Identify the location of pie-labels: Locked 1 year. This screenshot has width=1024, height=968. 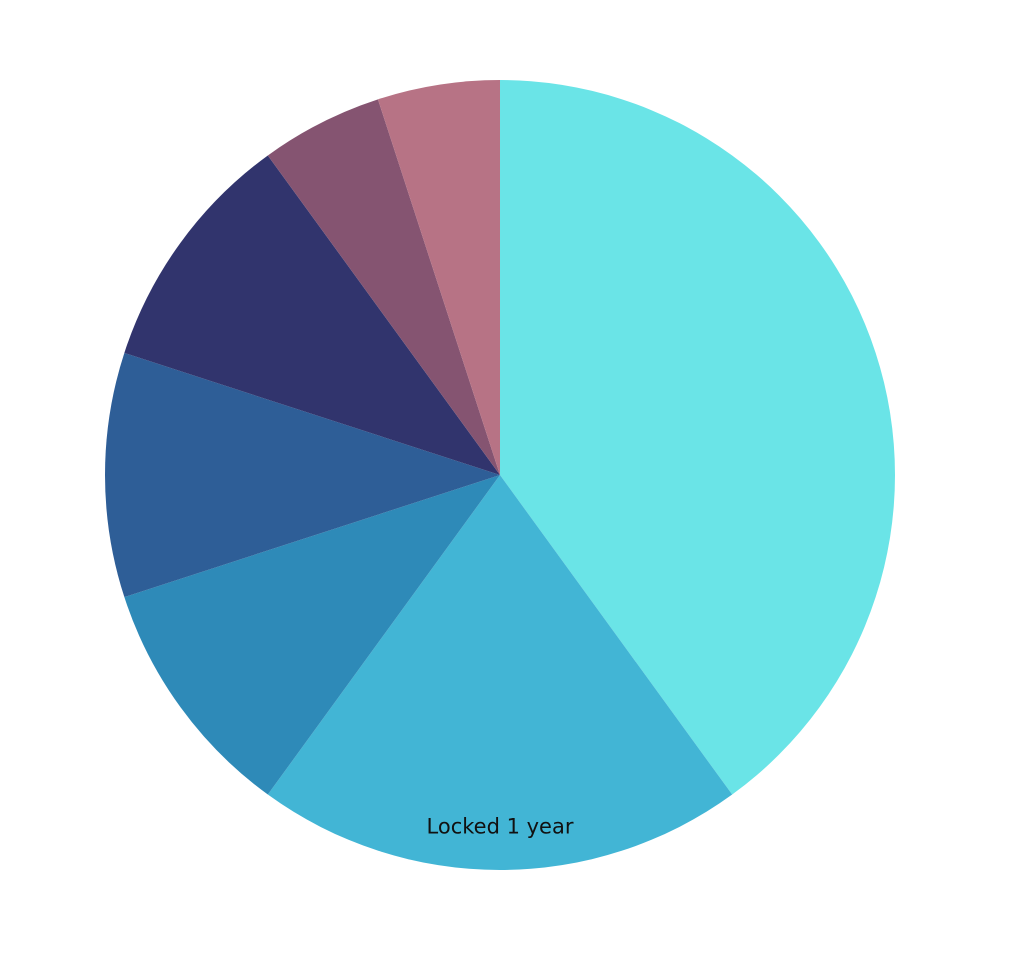
(500, 827).